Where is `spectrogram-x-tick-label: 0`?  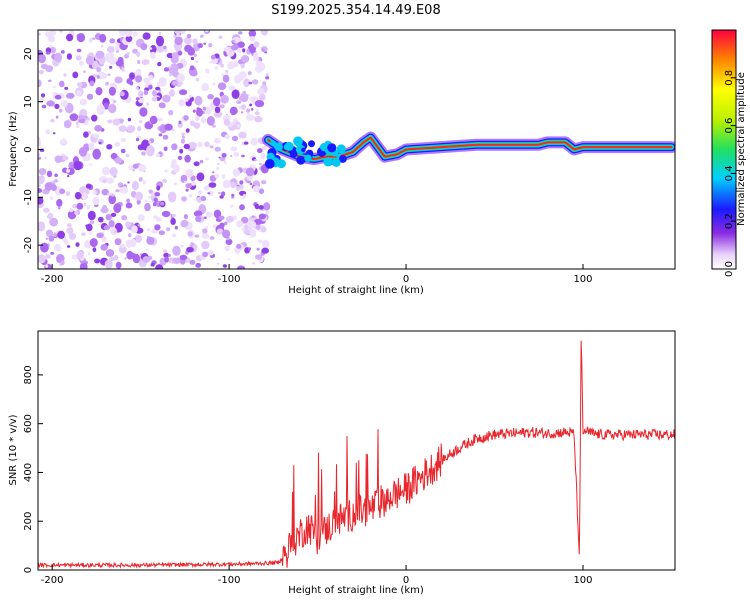
spectrogram-x-tick-label: 0 is located at coordinates (406, 279).